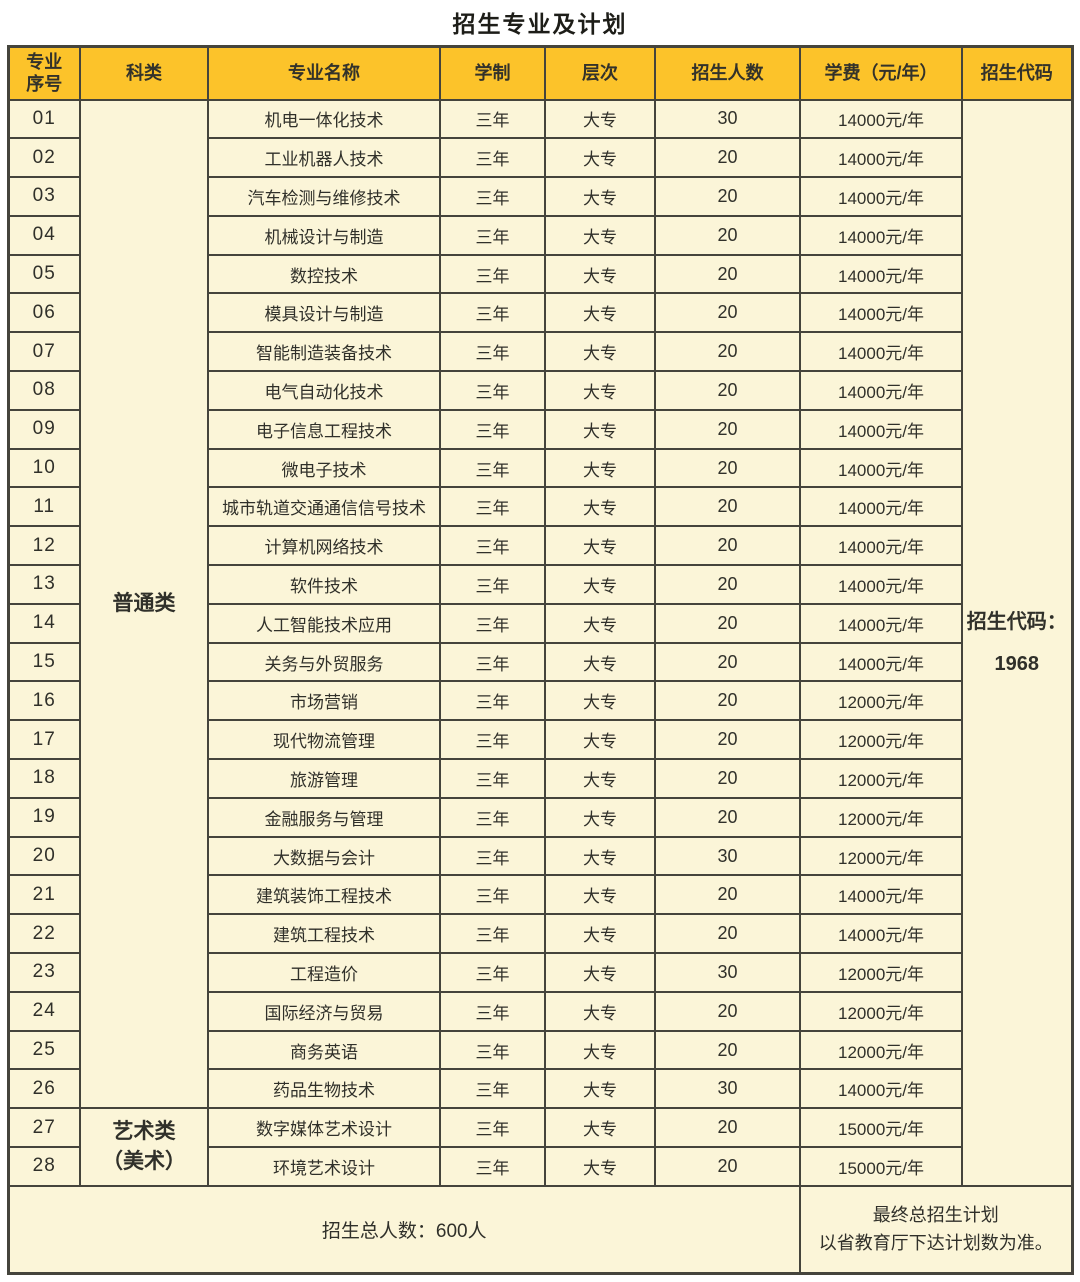  I want to click on major-no-cell: 08, so click(44, 390).